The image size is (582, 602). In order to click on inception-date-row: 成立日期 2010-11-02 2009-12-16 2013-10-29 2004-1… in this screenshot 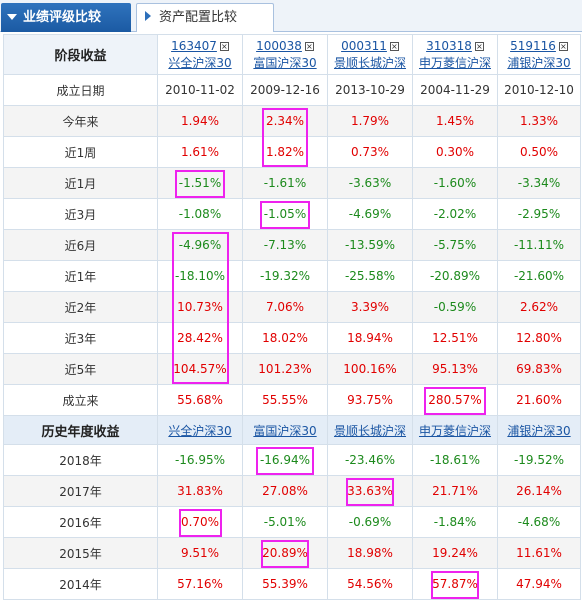, I will do `click(292, 90)`.